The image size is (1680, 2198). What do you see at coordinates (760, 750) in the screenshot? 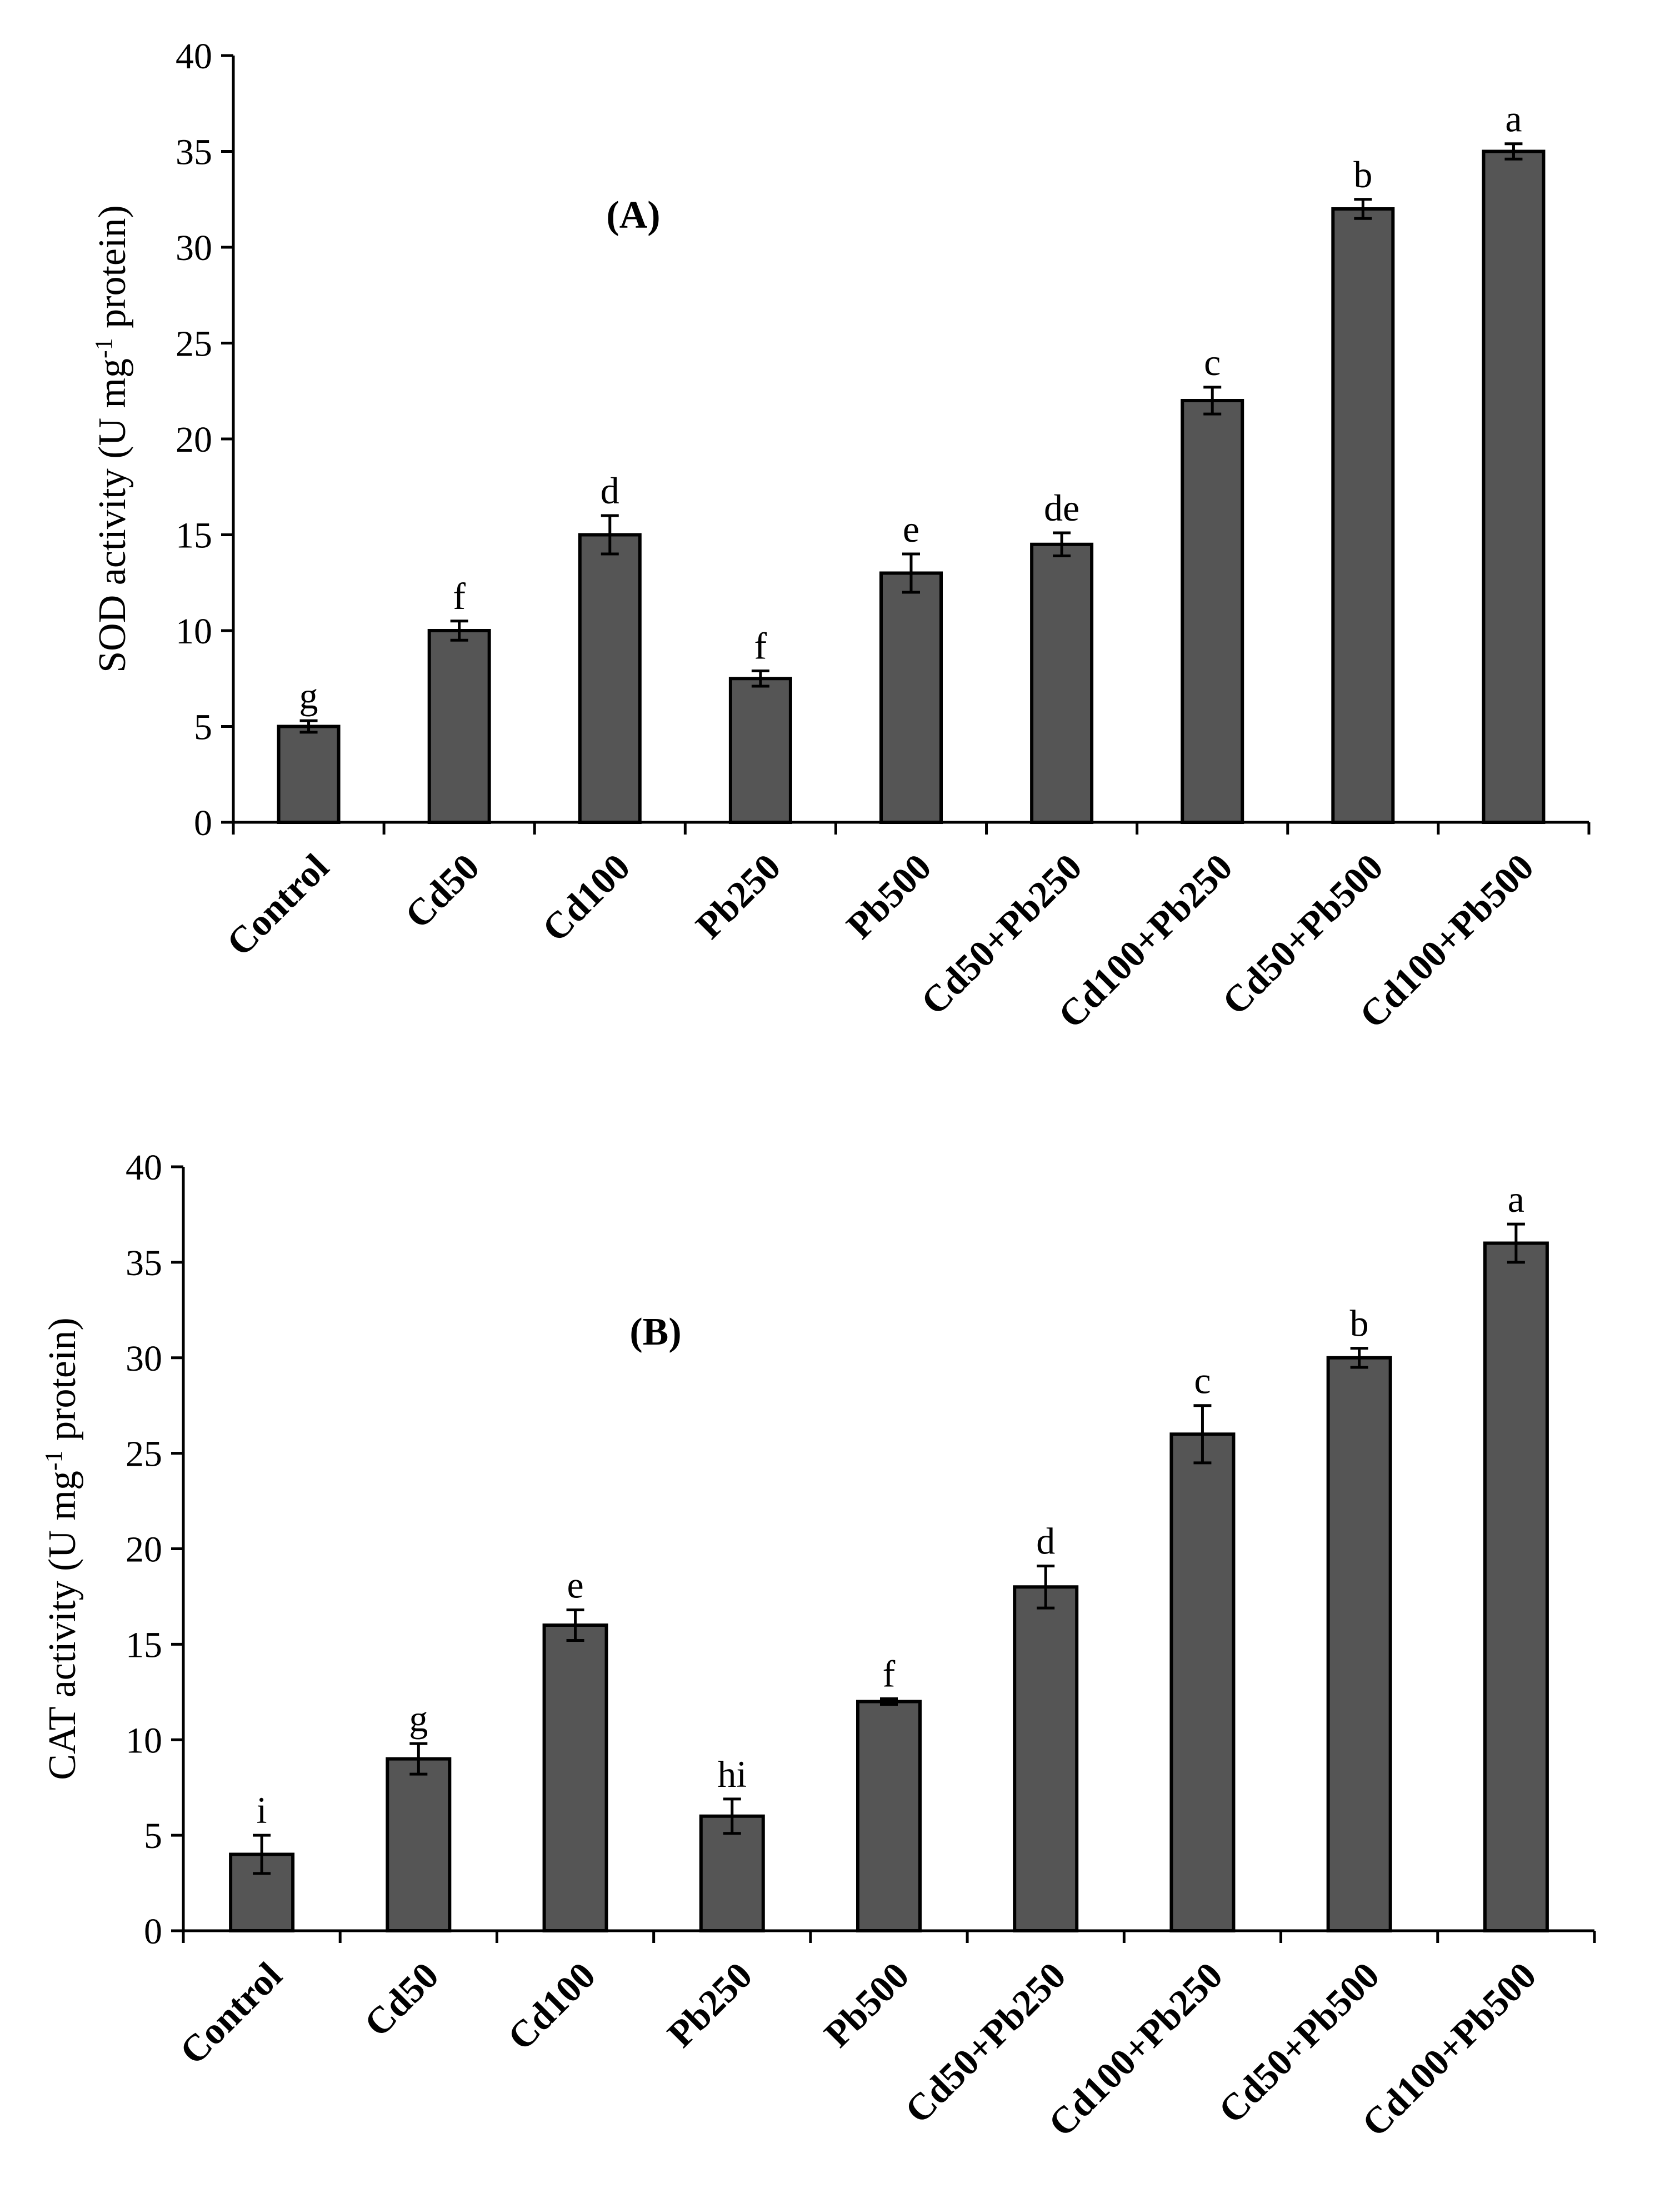
I see `bar-pb250` at bounding box center [760, 750].